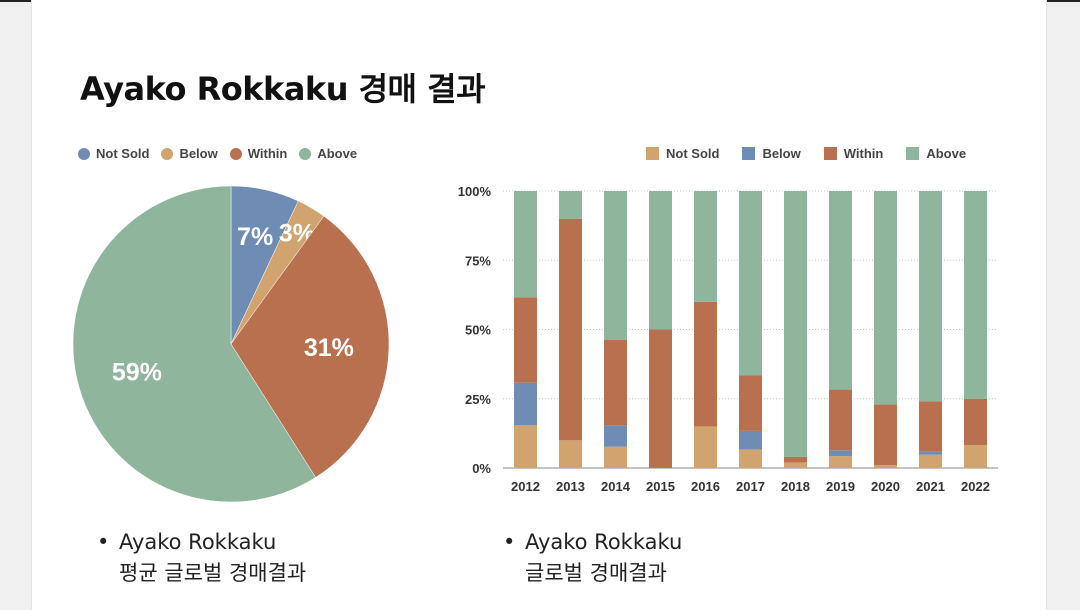 Image resolution: width=1080 pixels, height=610 pixels. Describe the element at coordinates (885, 298) in the screenshot. I see `bar-2020-above` at that location.